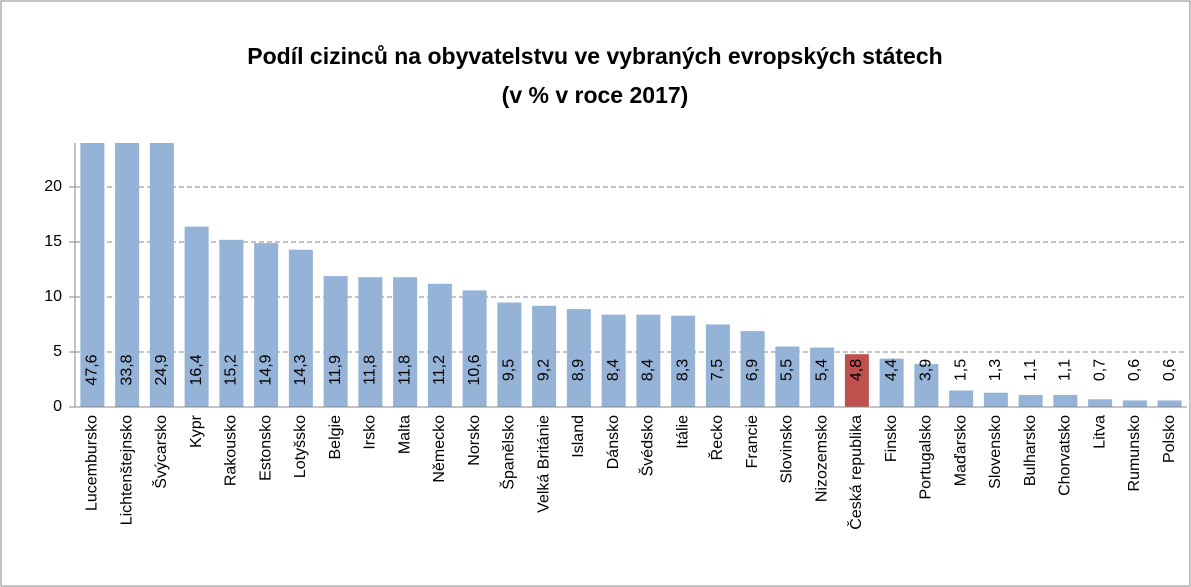 This screenshot has width=1191, height=587. I want to click on value-label: 1,5, so click(960, 370).